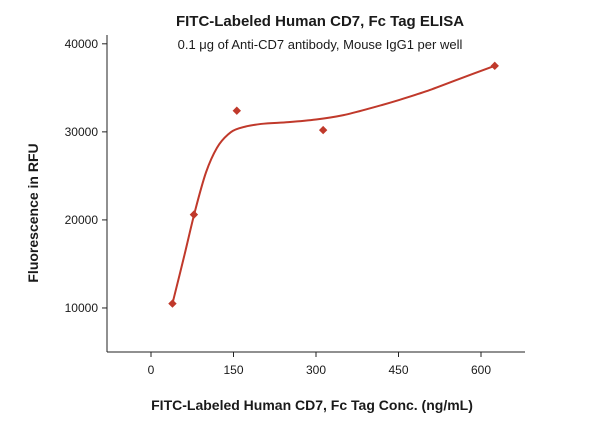 The height and width of the screenshot is (421, 600). I want to click on y-tick-label: 20000, so click(82, 220).